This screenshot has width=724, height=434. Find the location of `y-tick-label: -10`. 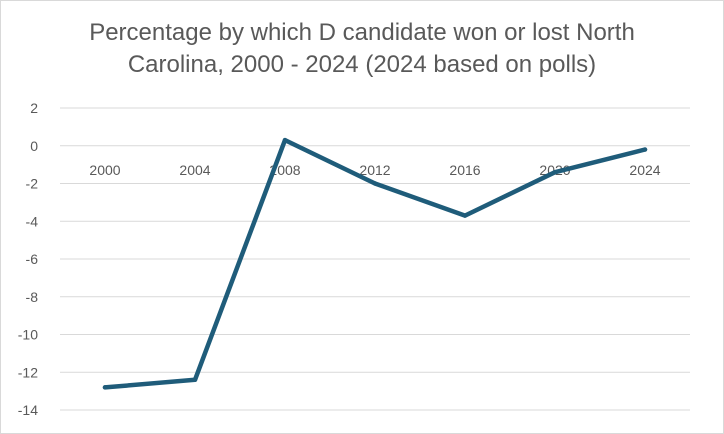

y-tick-label: -10 is located at coordinates (28, 335).